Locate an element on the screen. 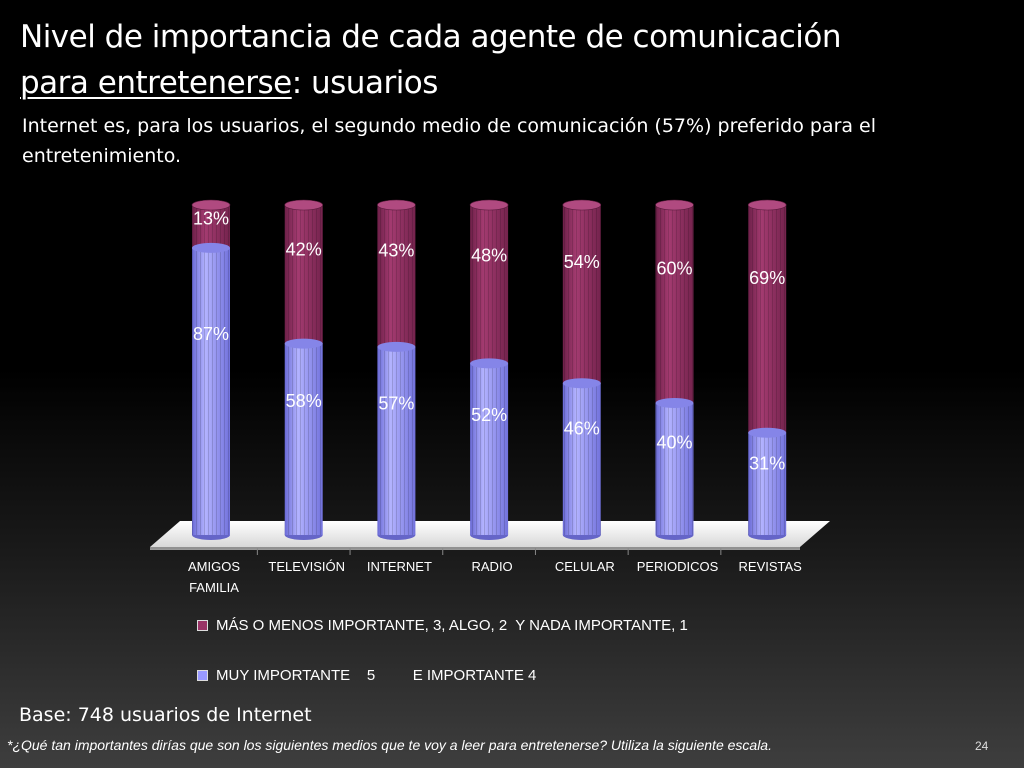 Image resolution: width=1024 pixels, height=768 pixels. category-label: PERIODICOS is located at coordinates (678, 566).